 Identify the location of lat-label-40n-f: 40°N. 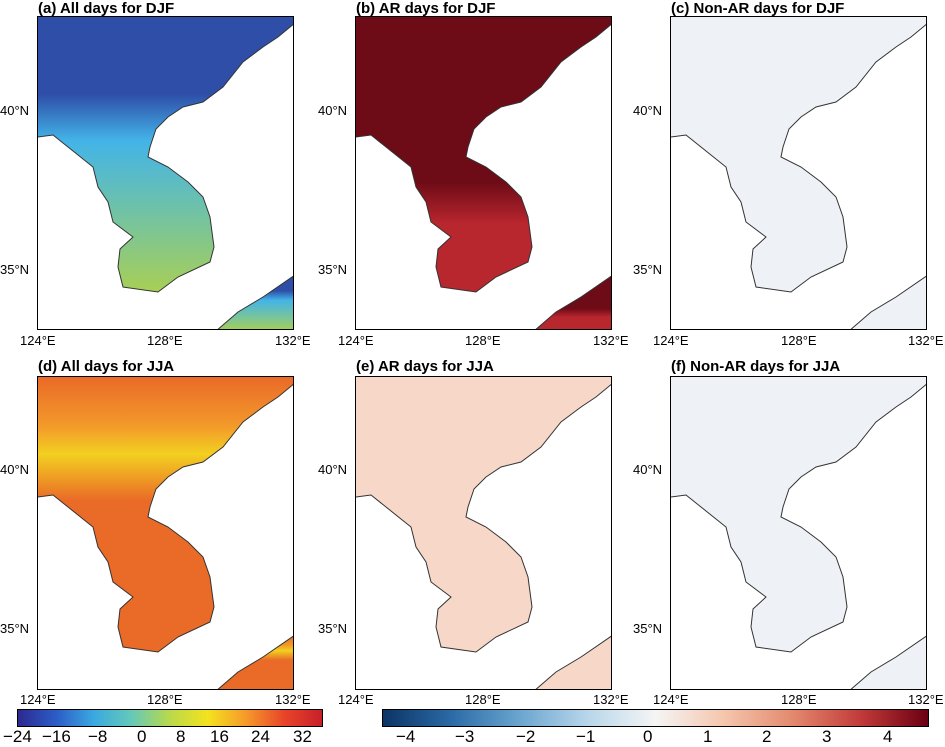
(648, 469).